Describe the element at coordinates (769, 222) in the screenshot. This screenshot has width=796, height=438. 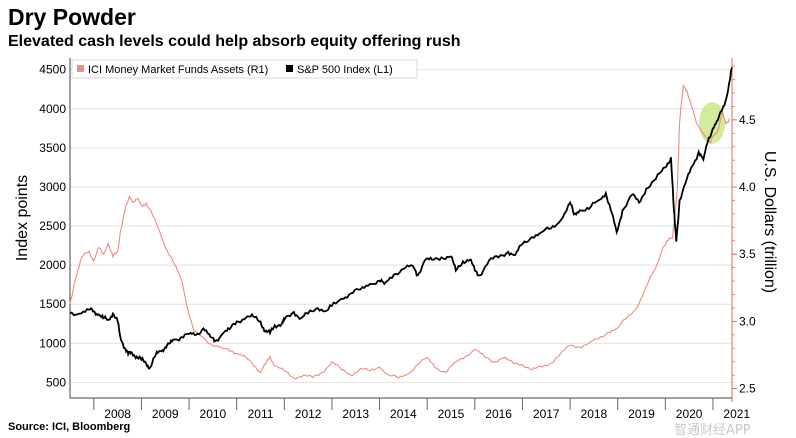
I see `right-axis-label: U.S. Dollars (trillion)` at that location.